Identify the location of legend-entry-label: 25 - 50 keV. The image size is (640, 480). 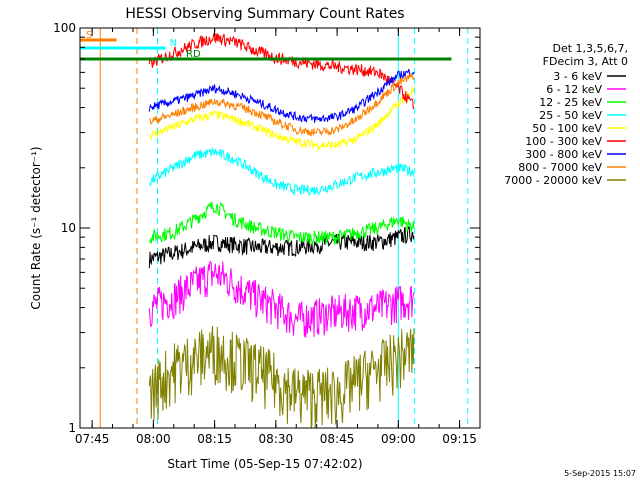
(570, 115).